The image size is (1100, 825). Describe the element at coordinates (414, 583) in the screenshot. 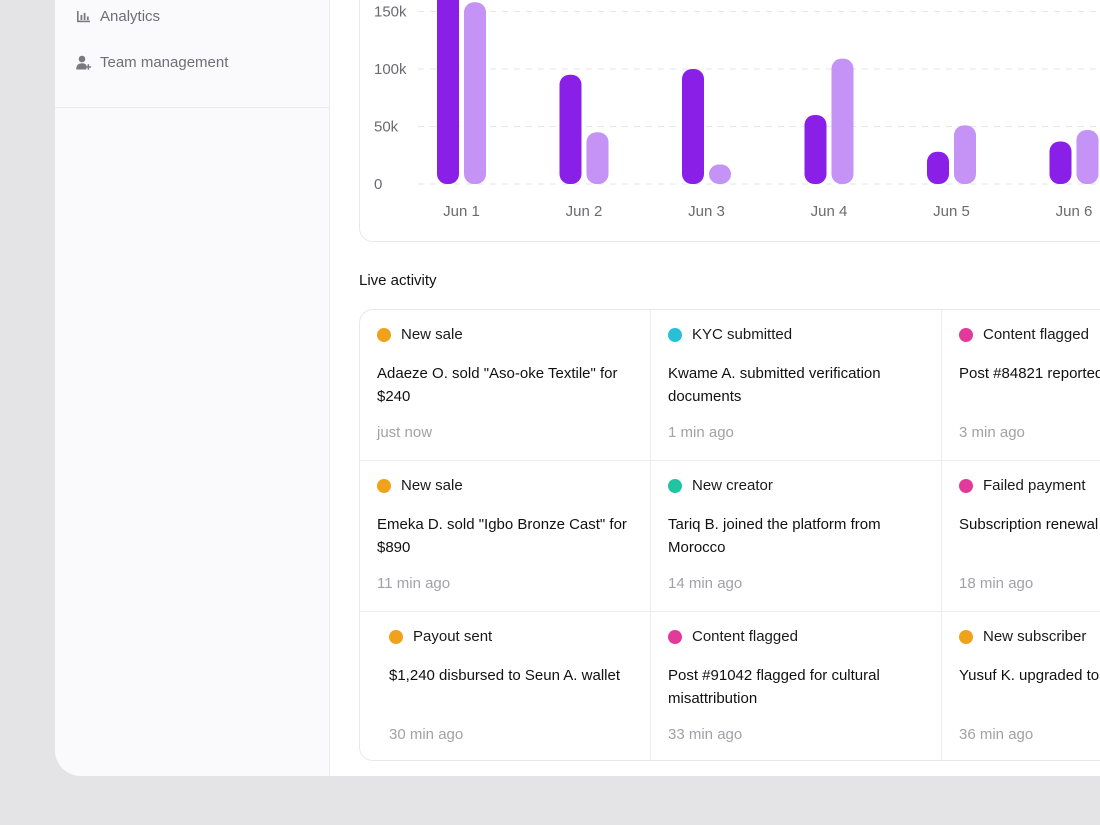

I see `activity-timestamp: 11 min ago` at that location.